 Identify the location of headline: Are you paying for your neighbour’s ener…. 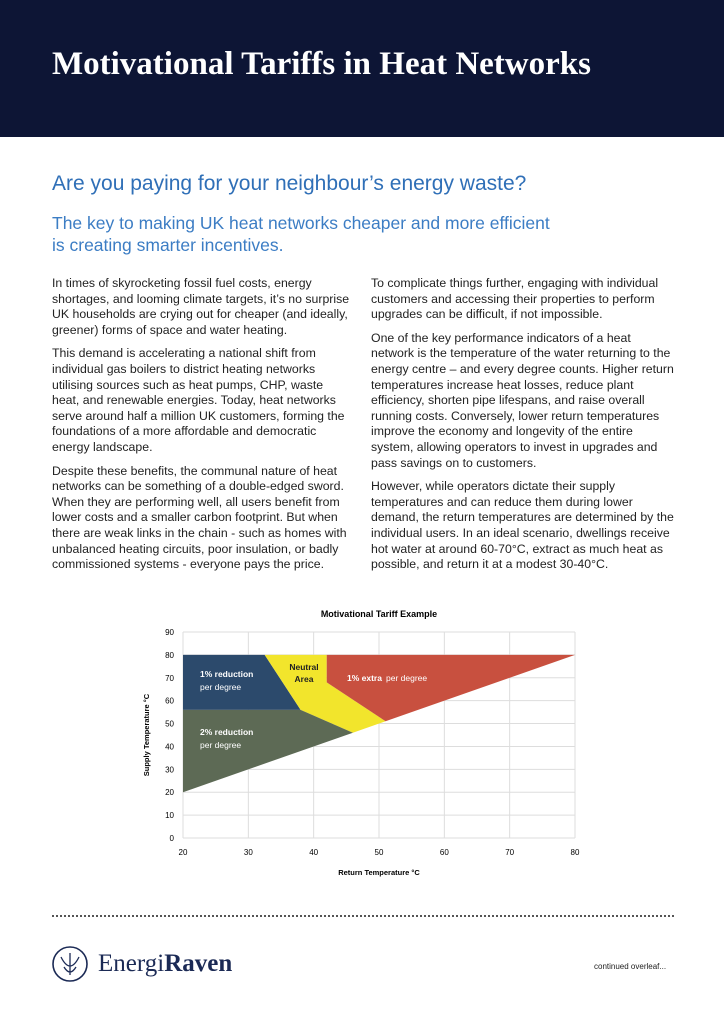
(289, 183).